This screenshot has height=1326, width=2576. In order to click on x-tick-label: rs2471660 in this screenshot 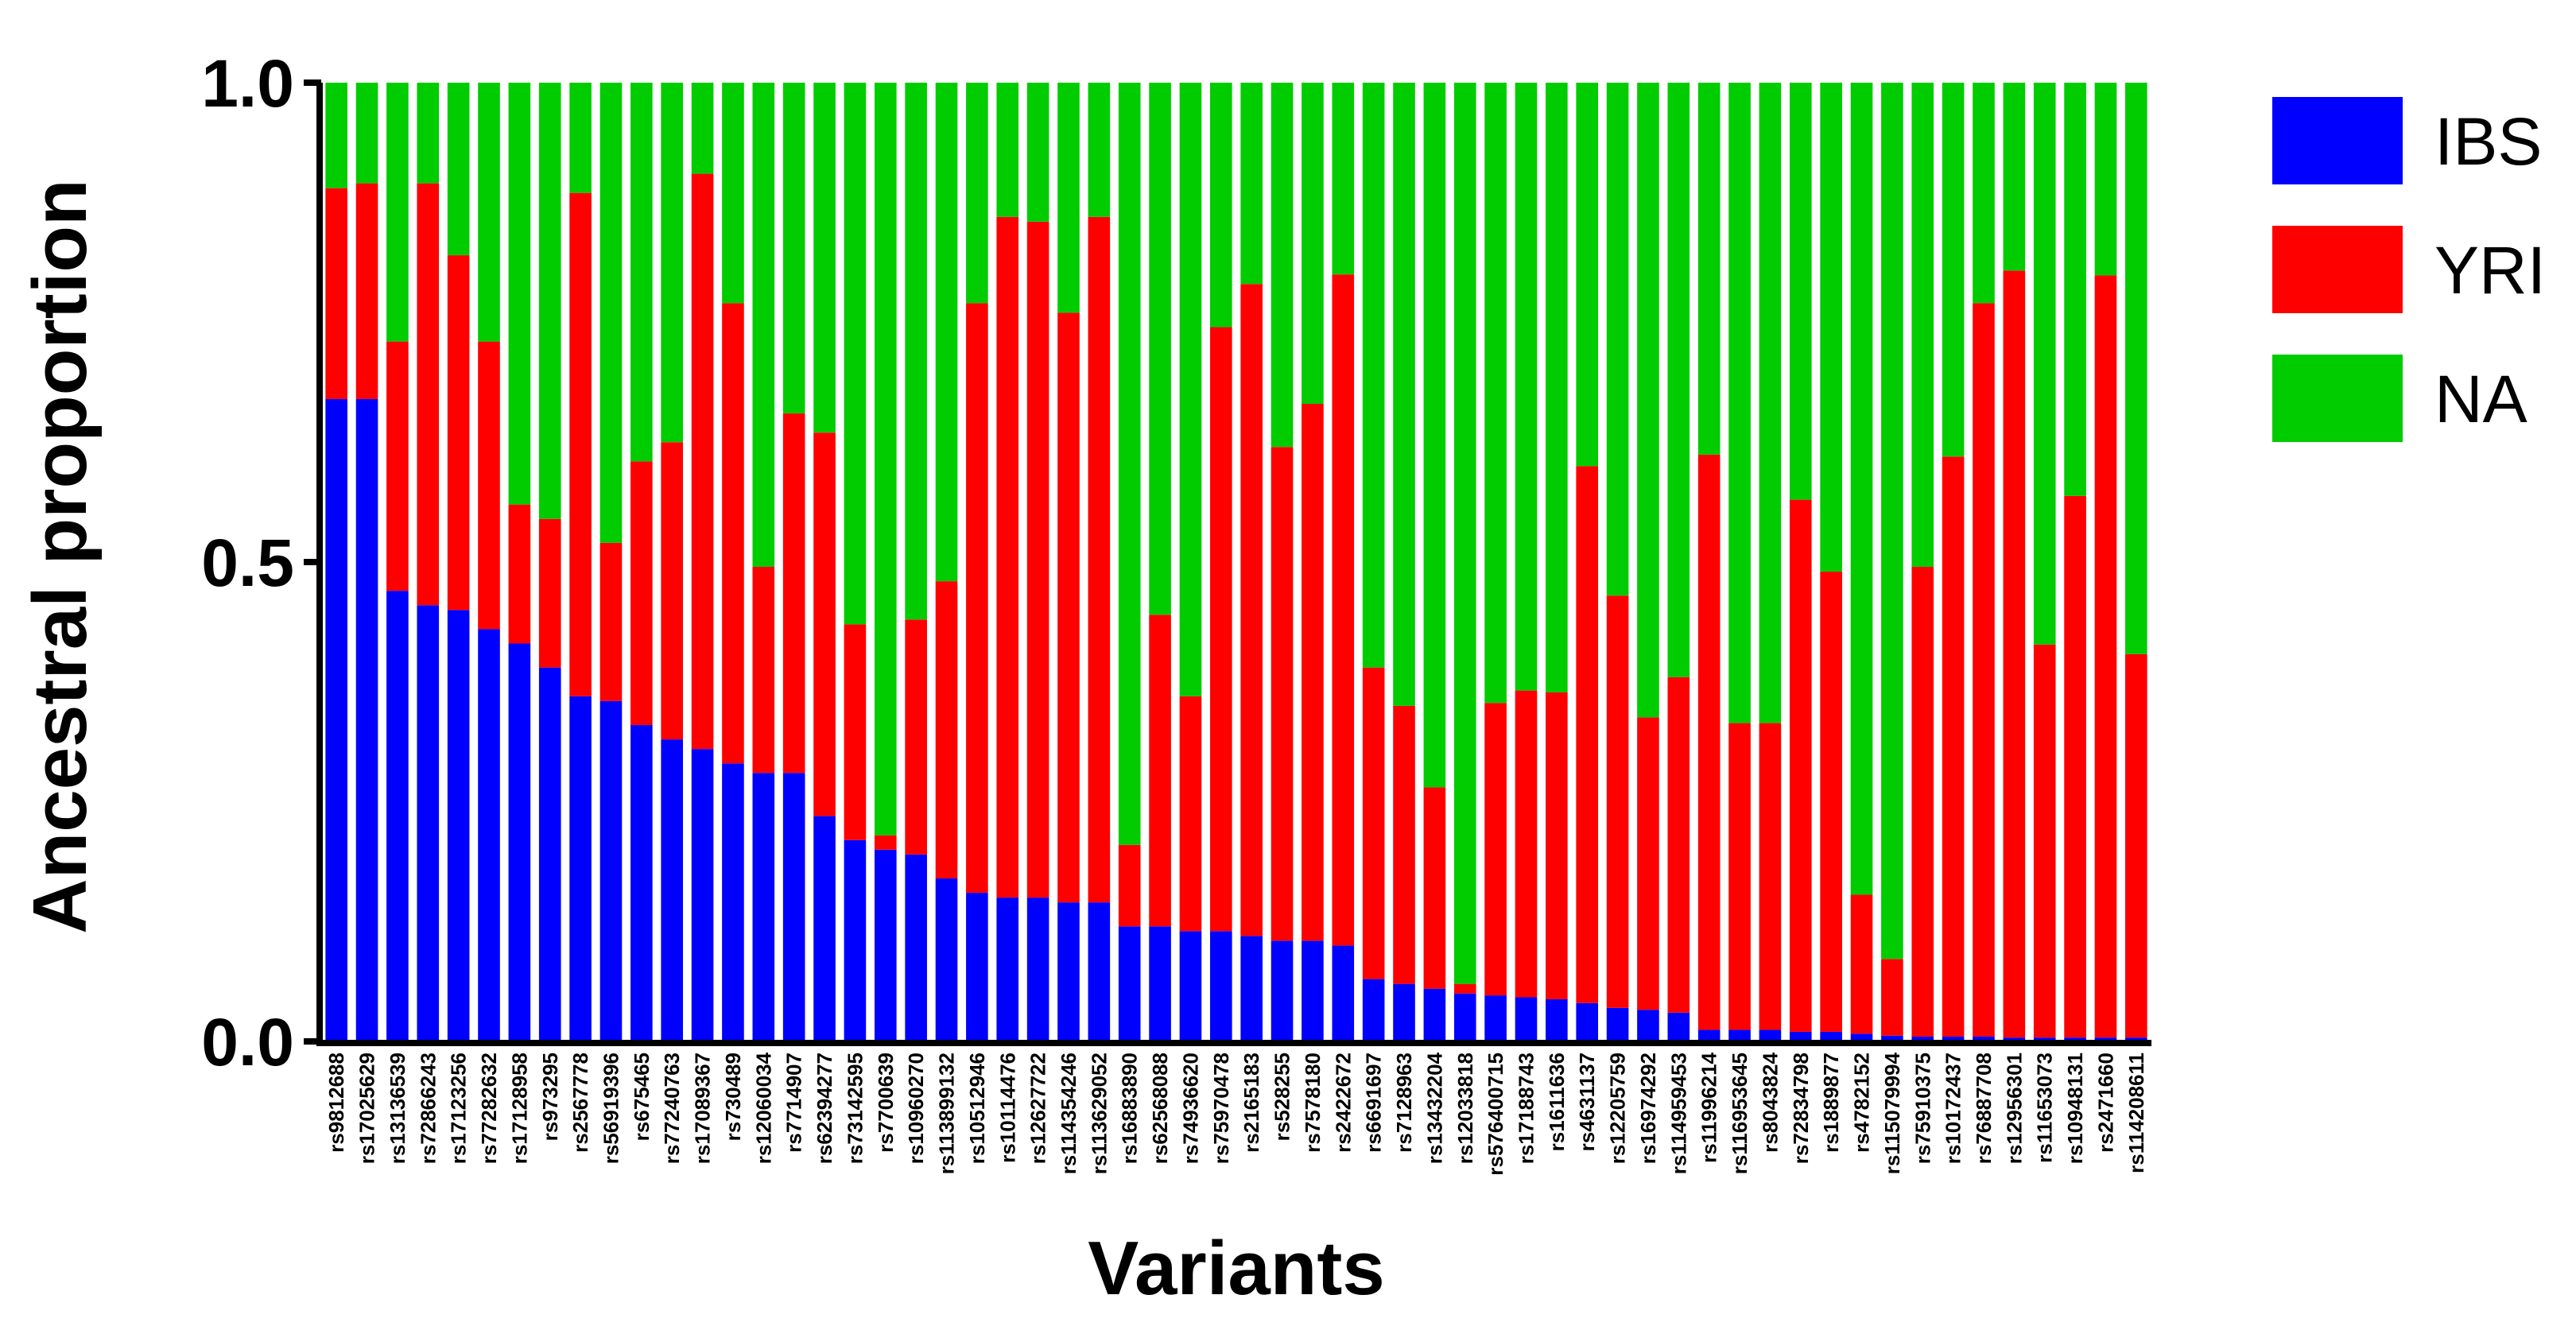, I will do `click(2105, 1103)`.